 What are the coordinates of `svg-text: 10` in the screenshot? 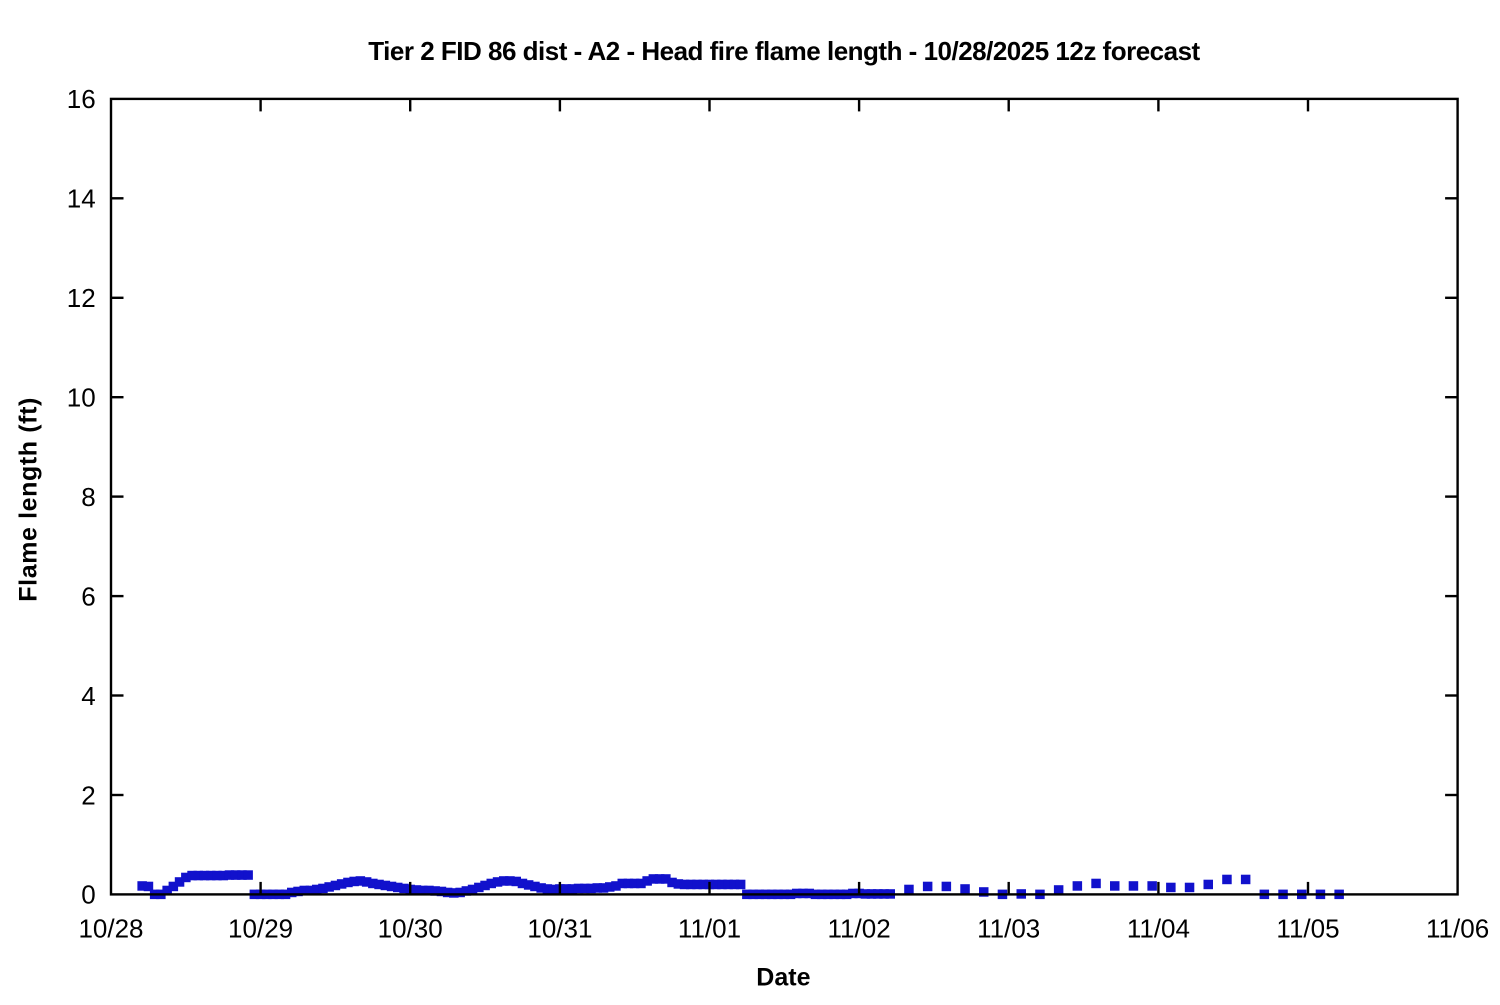 It's located at (81, 398).